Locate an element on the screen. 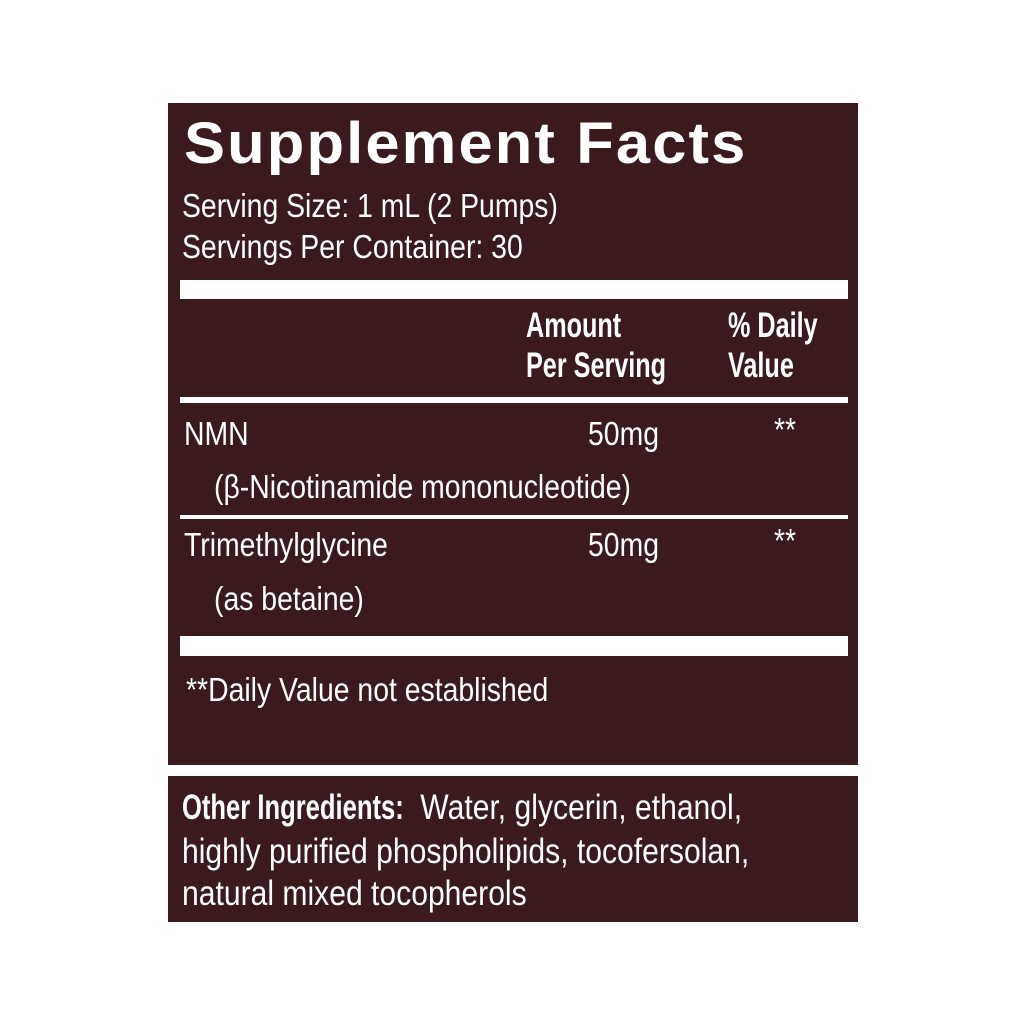 This screenshot has width=1028, height=1028. other-ingredients-label: Other Ingredients: is located at coordinates (293, 807).